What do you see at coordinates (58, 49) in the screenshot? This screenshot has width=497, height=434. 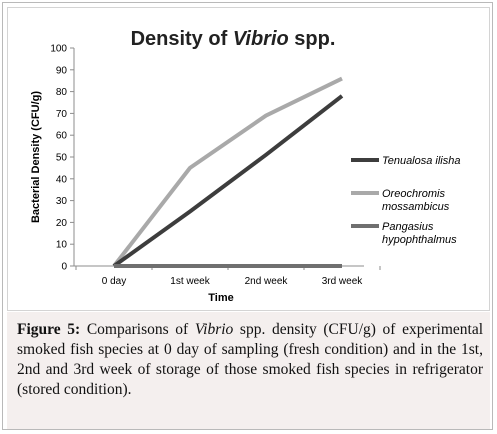 I see `y-tick-label: 100` at bounding box center [58, 49].